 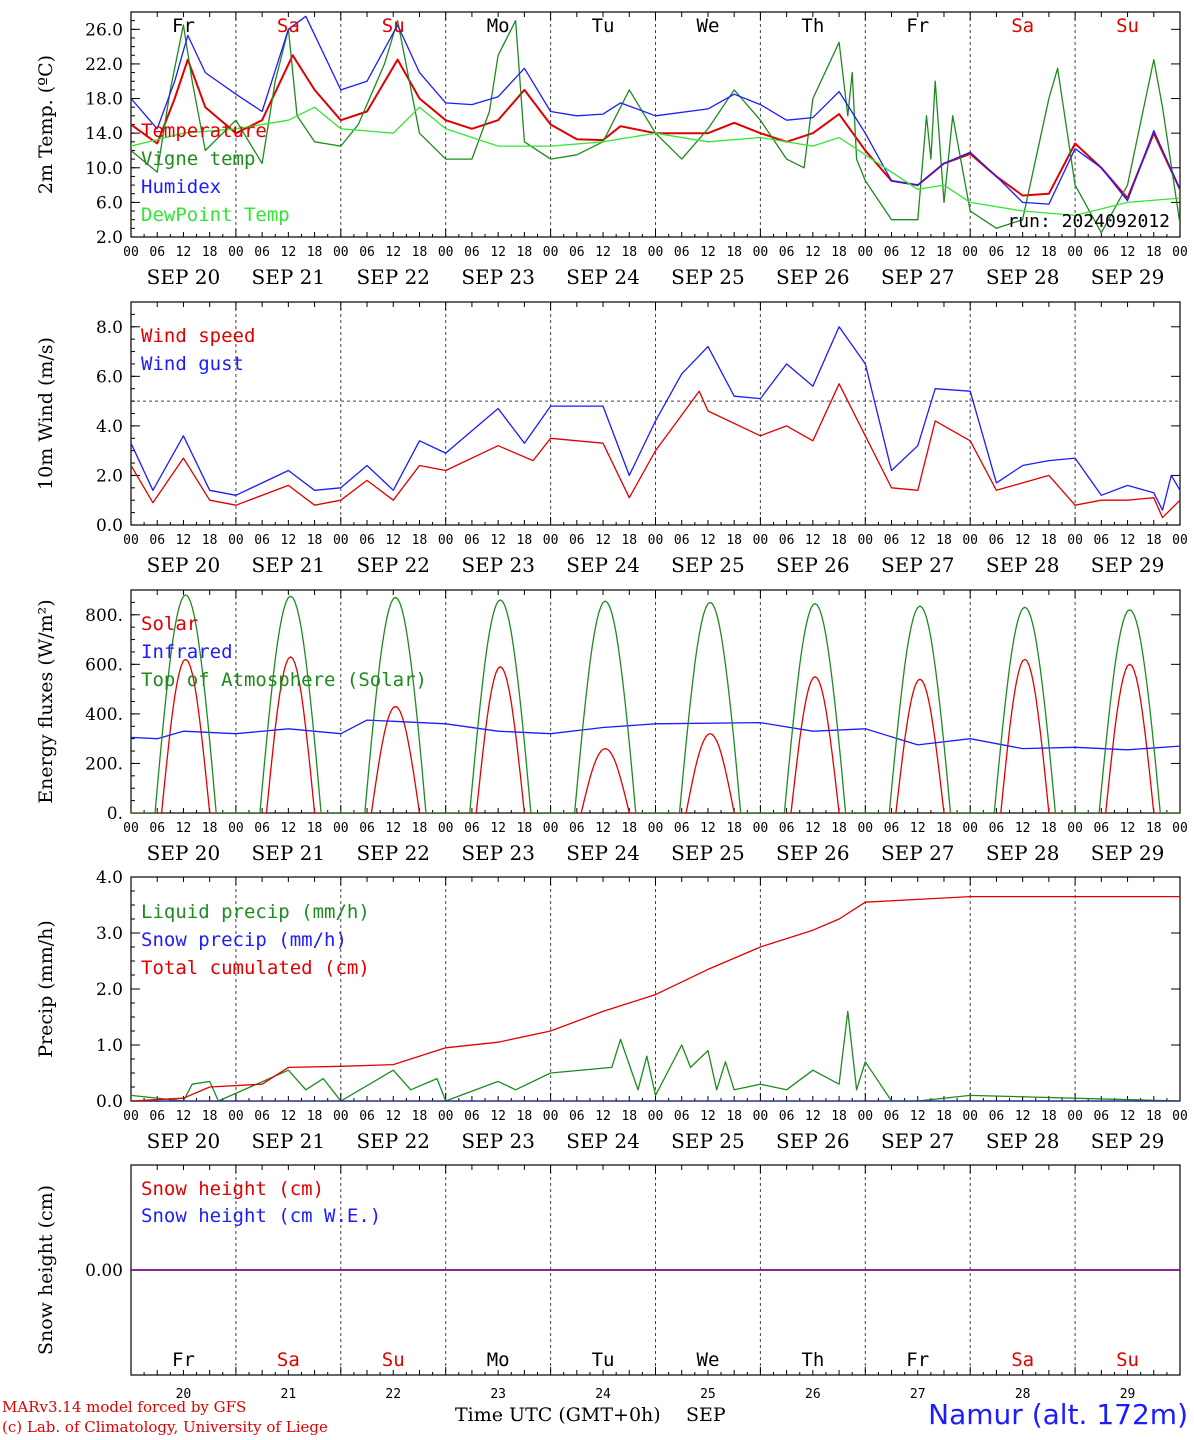 I want to click on day-number-label: 23, so click(x=498, y=1394).